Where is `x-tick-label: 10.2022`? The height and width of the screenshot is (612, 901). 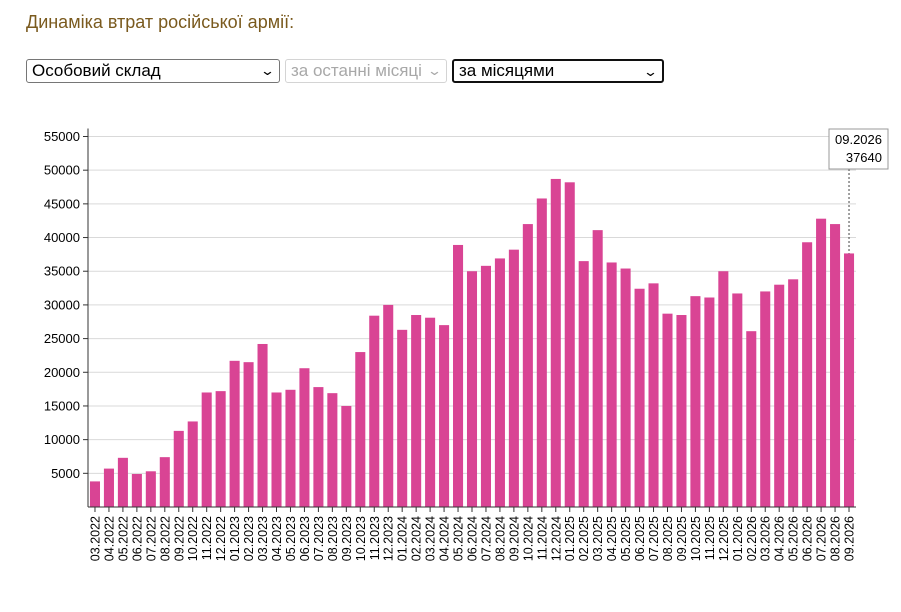 x-tick-label: 10.2022 is located at coordinates (193, 538).